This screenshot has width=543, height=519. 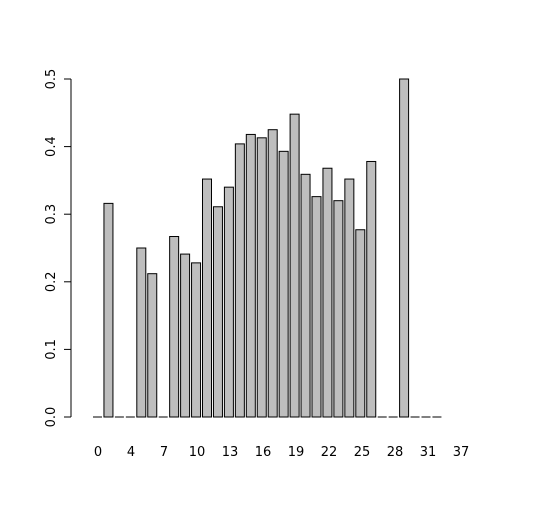 What do you see at coordinates (197, 452) in the screenshot?
I see `x-tick-label: 10` at bounding box center [197, 452].